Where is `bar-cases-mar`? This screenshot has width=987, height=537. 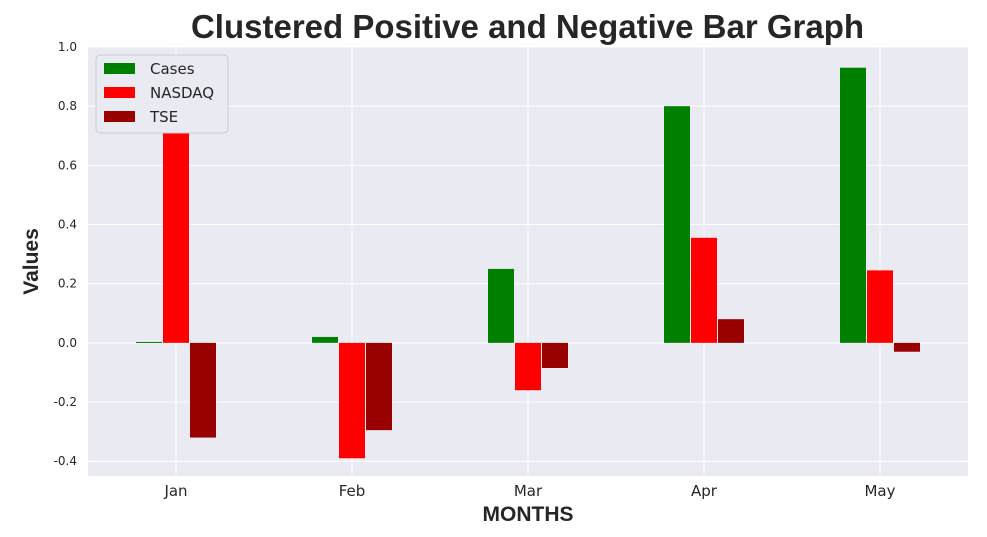 bar-cases-mar is located at coordinates (501, 305).